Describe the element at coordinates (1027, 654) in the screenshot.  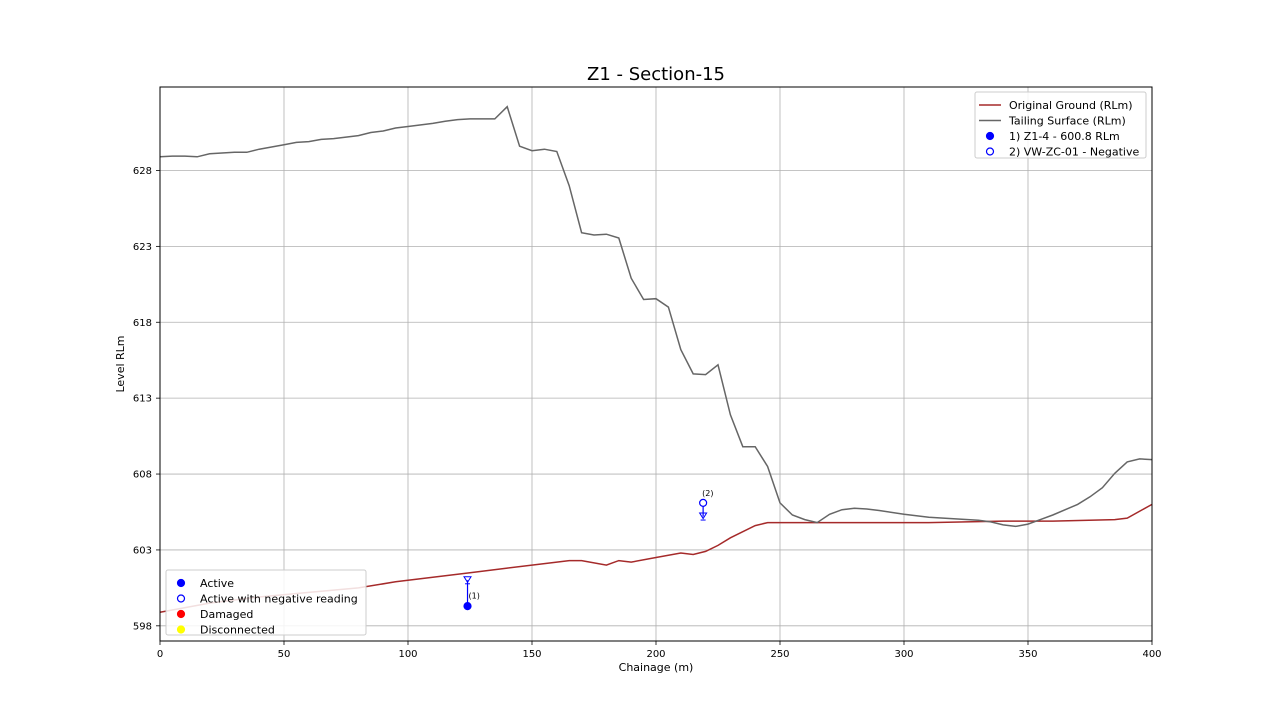
I see `x-tick-label: 350` at that location.